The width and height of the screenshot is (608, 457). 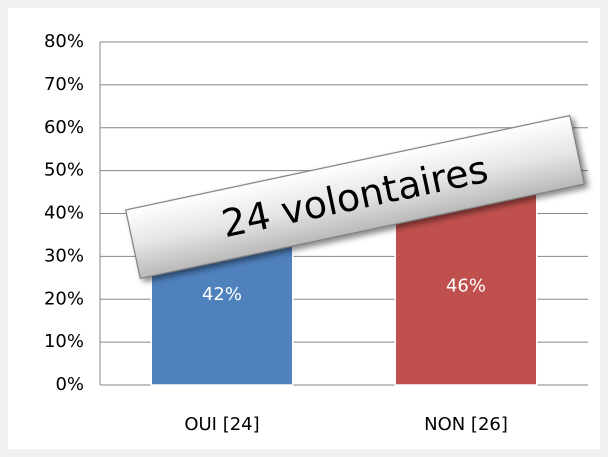 What do you see at coordinates (466, 424) in the screenshot?
I see `x-tick-label: NON [26]` at bounding box center [466, 424].